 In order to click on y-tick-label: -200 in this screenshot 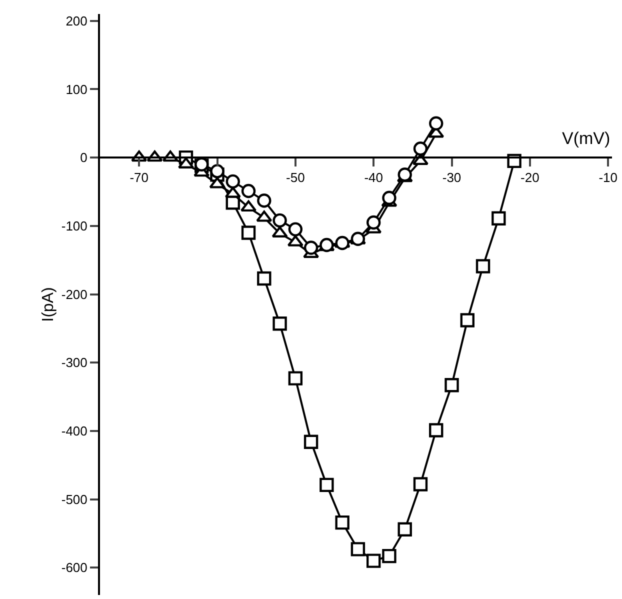, I will do `click(74, 294)`.